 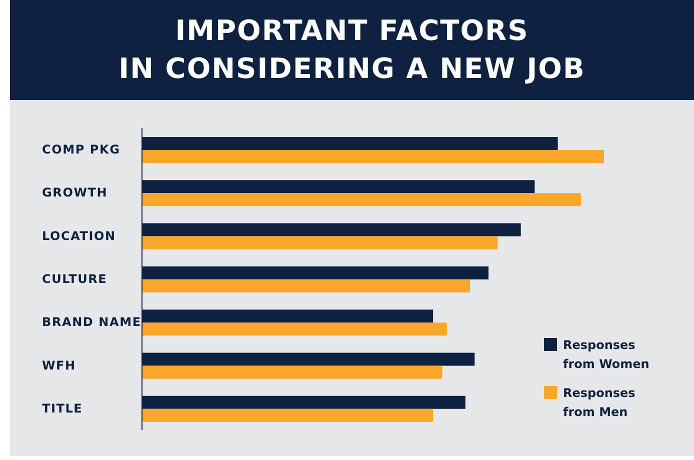 I want to click on y-tick-label: COMP PKG, so click(x=81, y=149).